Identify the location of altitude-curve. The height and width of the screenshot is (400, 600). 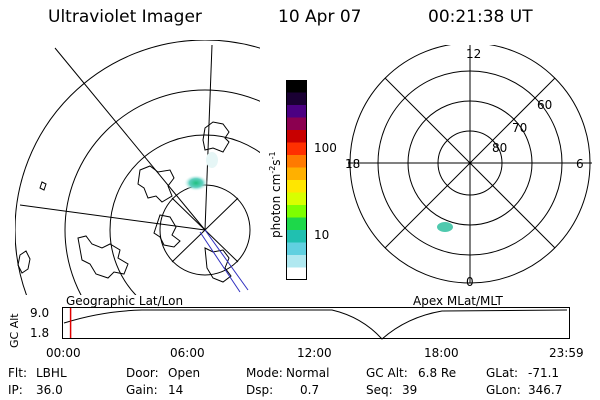
(315, 324).